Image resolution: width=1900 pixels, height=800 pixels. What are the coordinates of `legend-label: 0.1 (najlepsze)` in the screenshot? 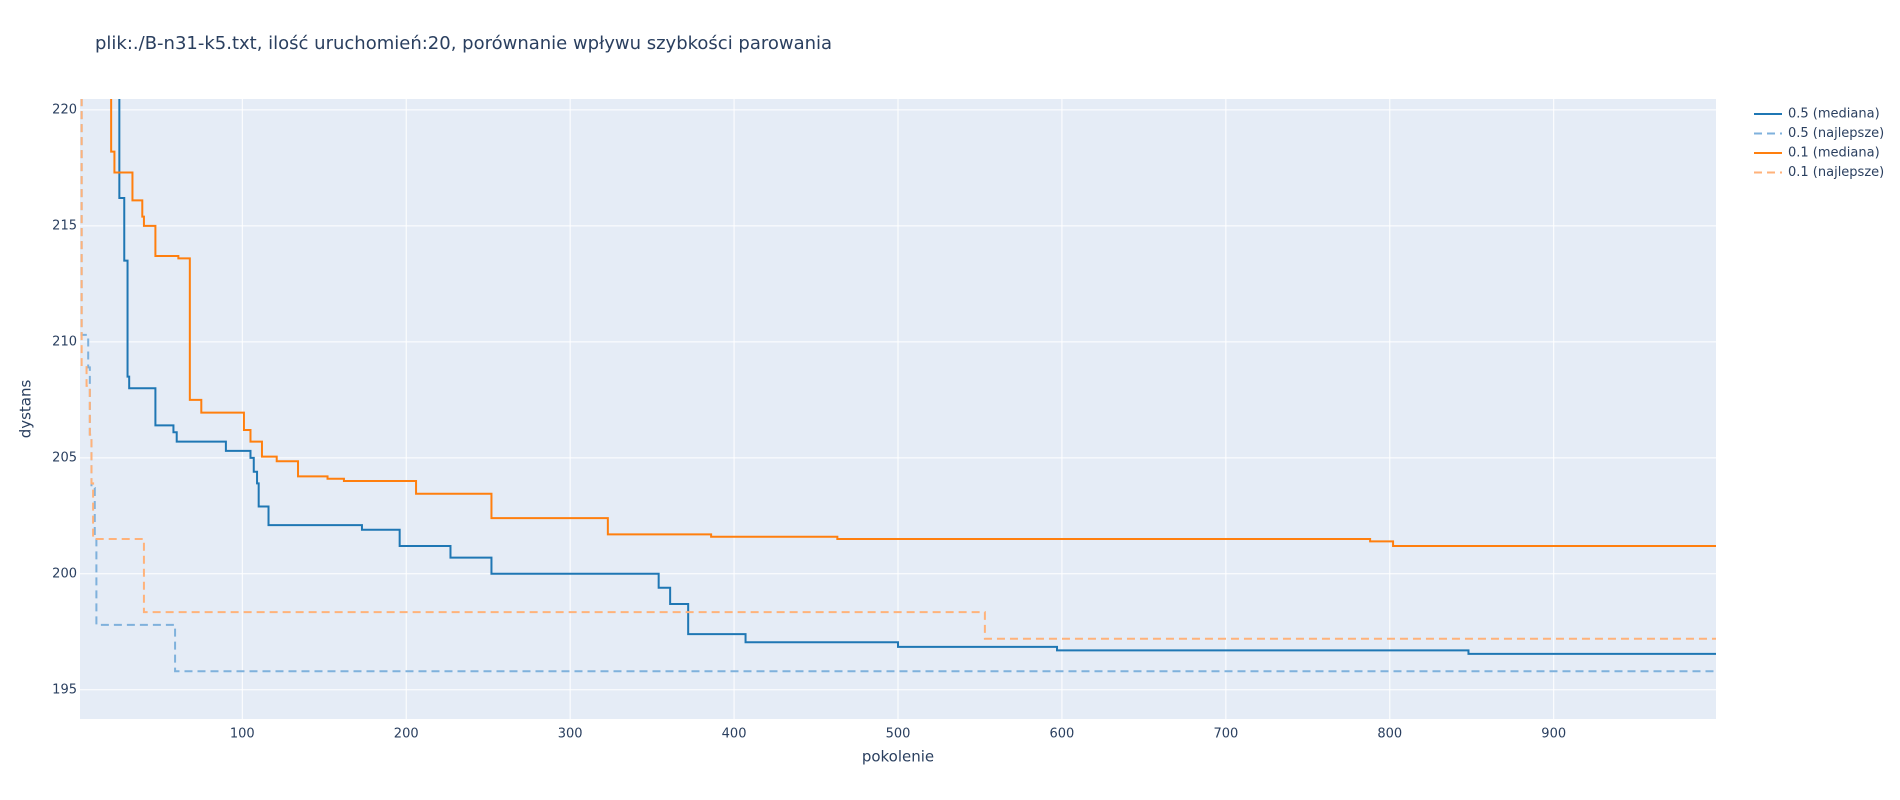 It's located at (1836, 172).